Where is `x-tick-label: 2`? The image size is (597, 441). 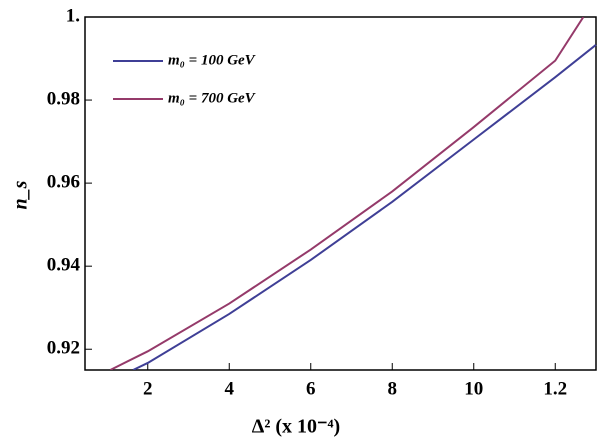
x-tick-label: 2 is located at coordinates (148, 388).